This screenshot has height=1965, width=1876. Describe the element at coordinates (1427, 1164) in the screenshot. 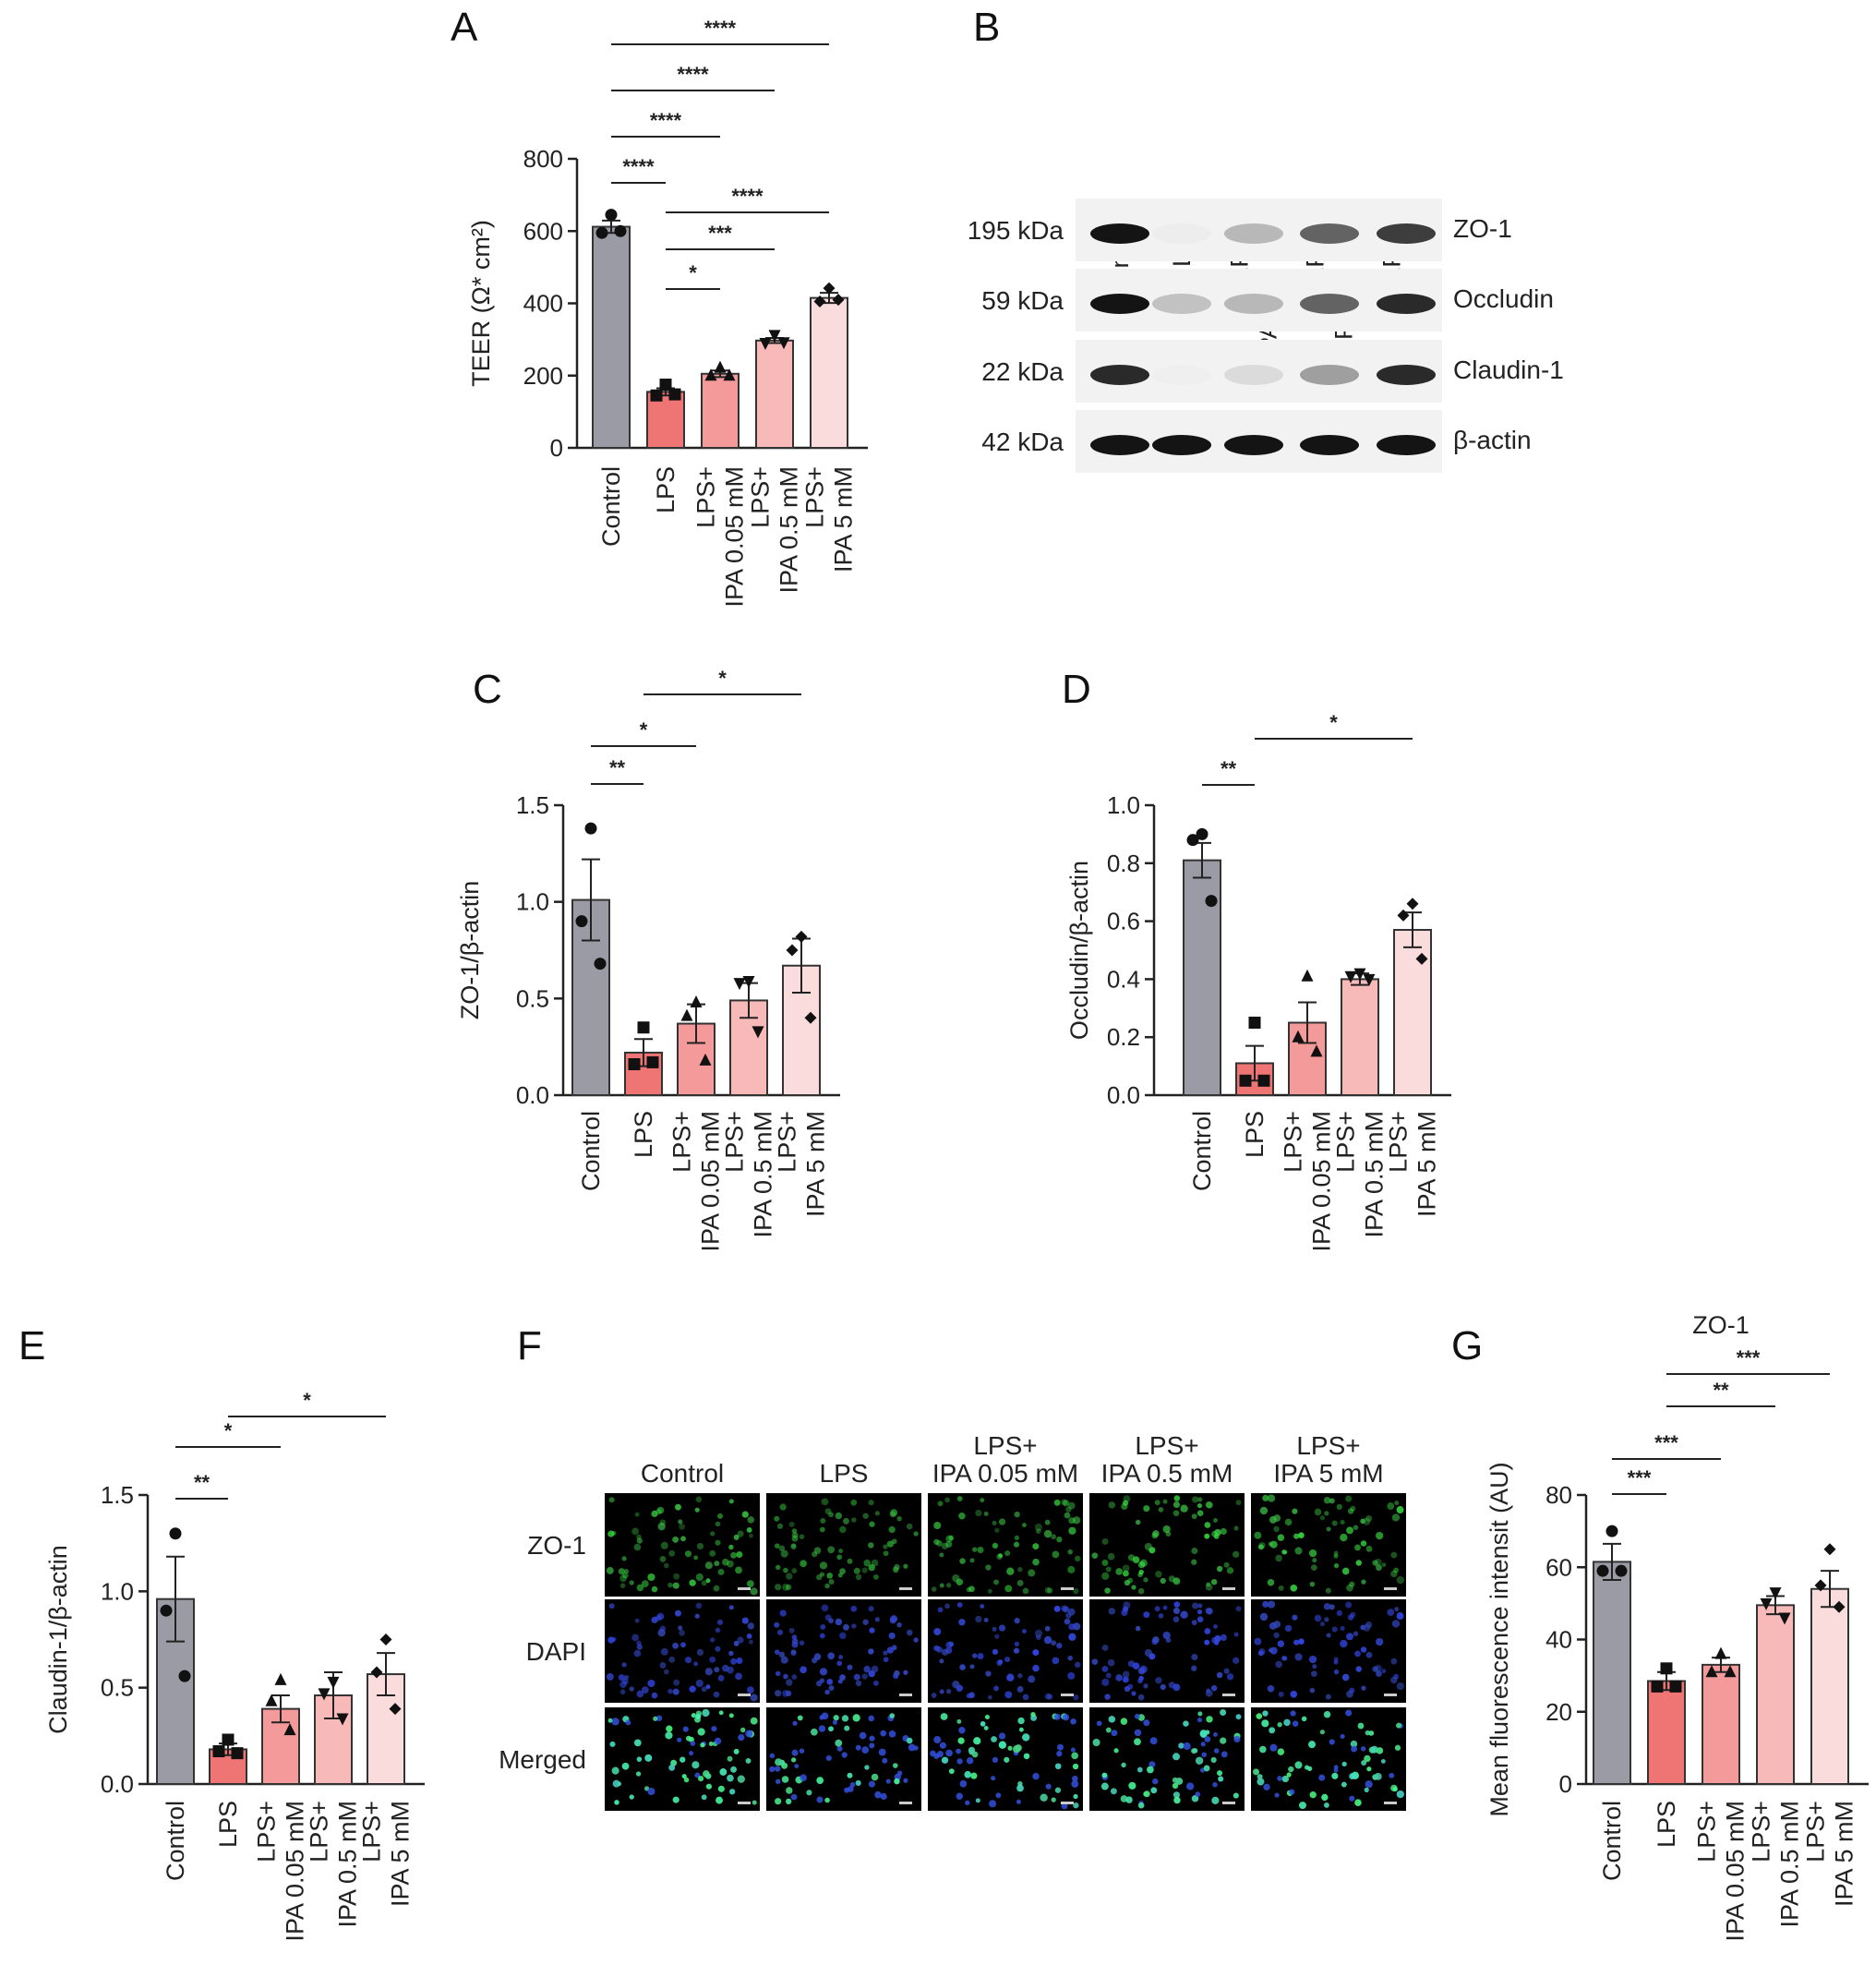

I see `category-label: IPA 5 mM` at that location.